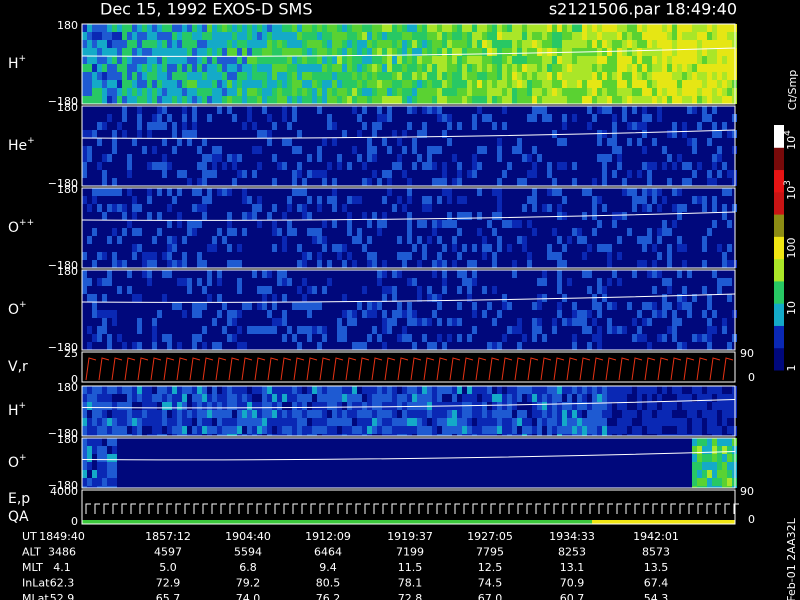  Describe the element at coordinates (663, 522) in the screenshot. I see `qa-bar` at that location.